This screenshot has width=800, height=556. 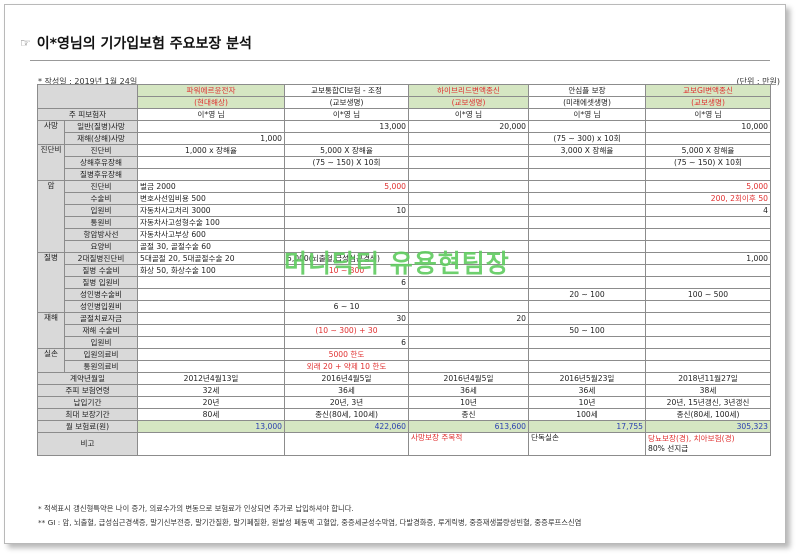 What do you see at coordinates (101, 318) in the screenshot?
I see `row-label-fracture: 골절치료자금` at bounding box center [101, 318].